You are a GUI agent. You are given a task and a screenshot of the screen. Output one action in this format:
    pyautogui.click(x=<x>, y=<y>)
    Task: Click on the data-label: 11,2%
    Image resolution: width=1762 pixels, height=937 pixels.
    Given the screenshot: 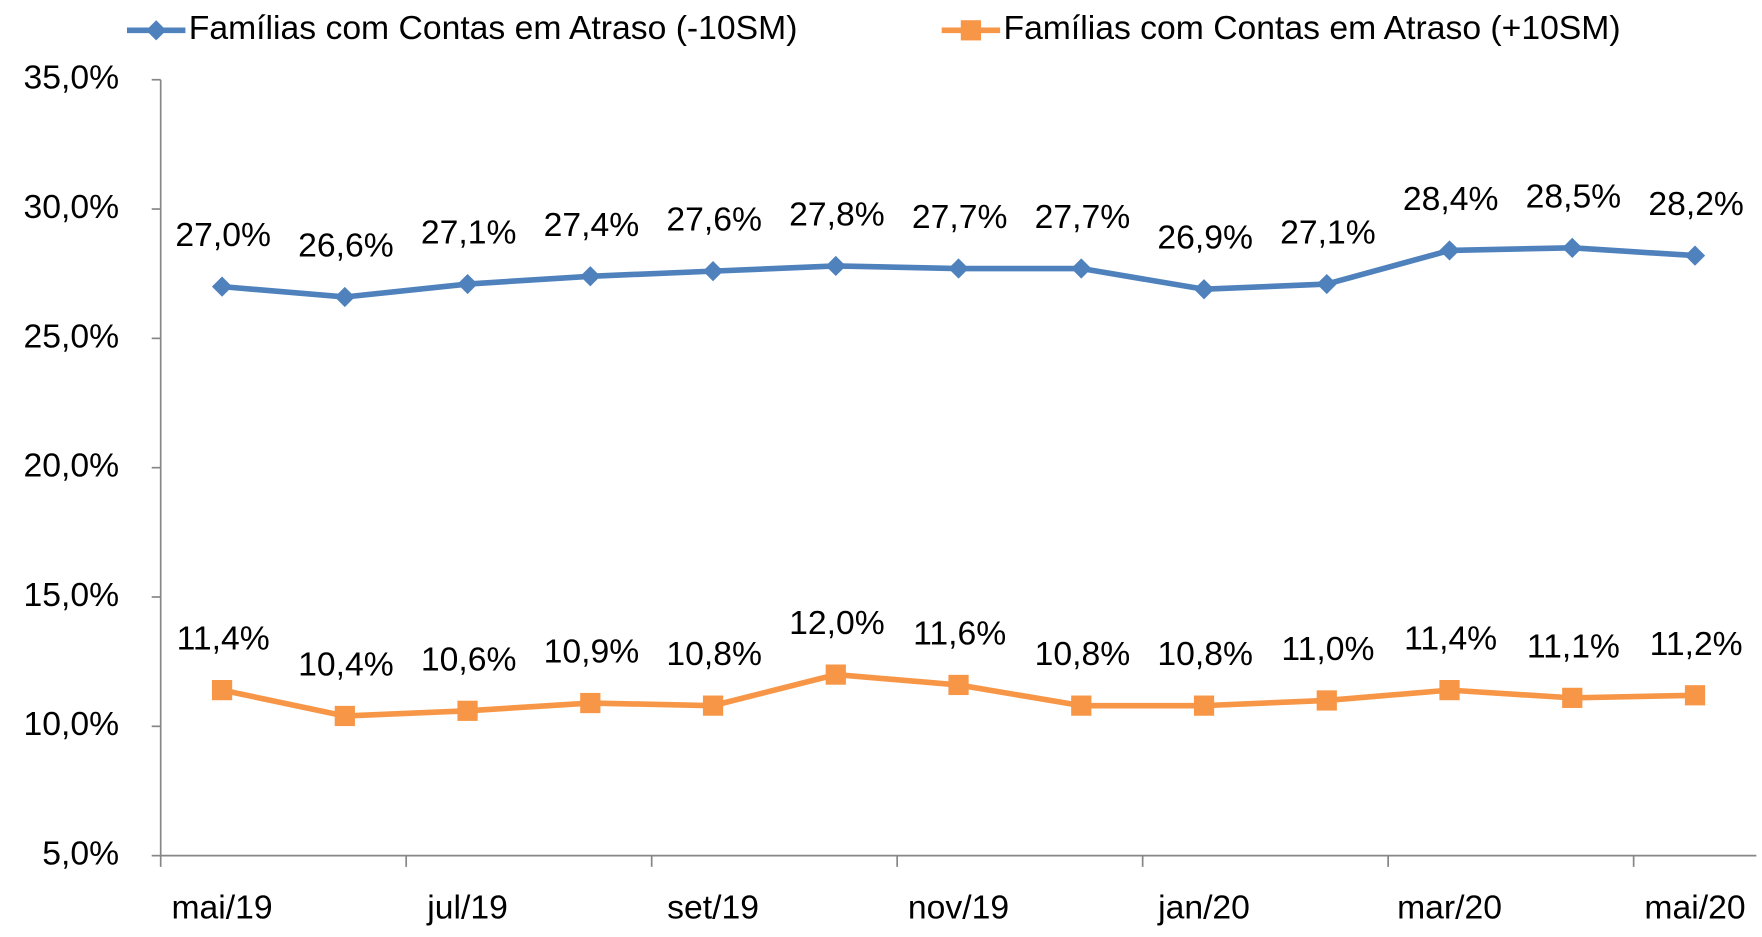 What is the action you would take?
    pyautogui.click(x=1696, y=644)
    